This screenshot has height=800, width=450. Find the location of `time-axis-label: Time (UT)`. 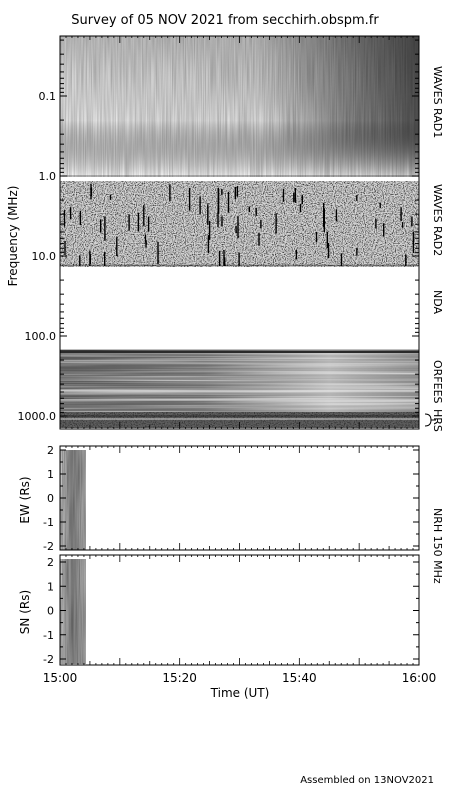

time-axis-label: Time (UT) is located at coordinates (240, 693).